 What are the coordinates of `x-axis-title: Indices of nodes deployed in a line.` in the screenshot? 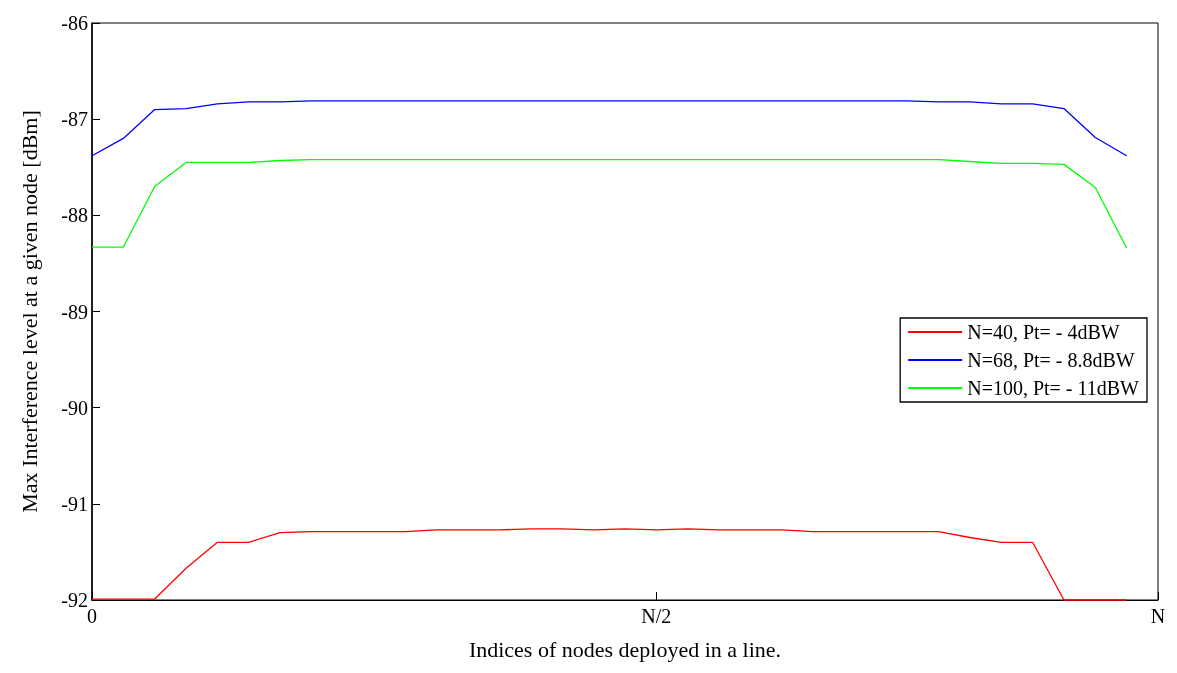 It's located at (625, 649).